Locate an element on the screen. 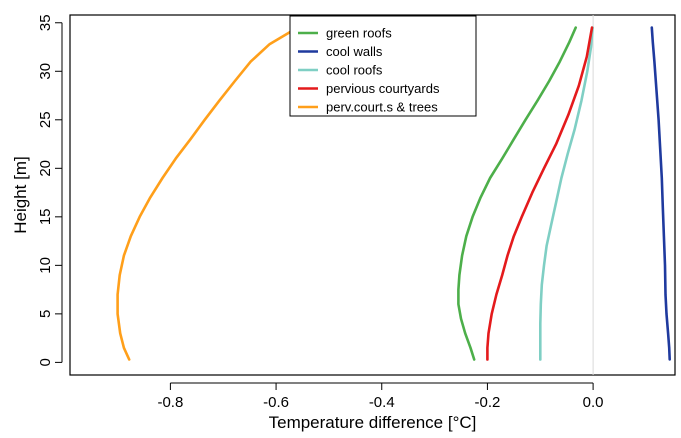  y-axis: 0 5 10 15 20 25 30 35 is located at coordinates (50, 190).